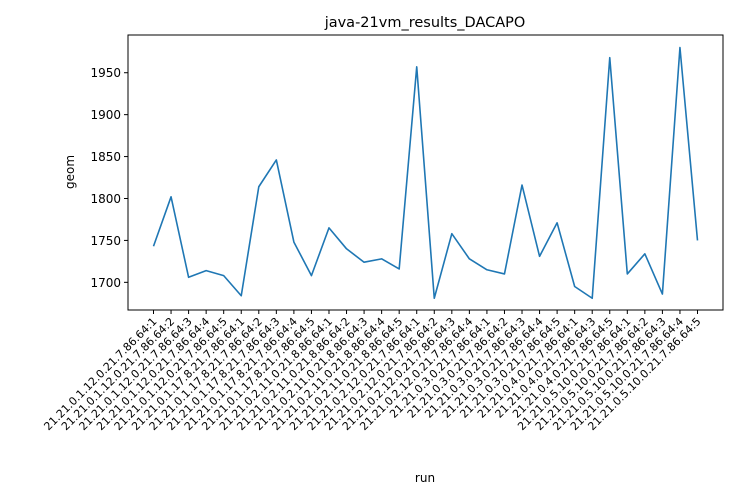 The image size is (740, 500). What do you see at coordinates (105, 283) in the screenshot?
I see `y-tick-label: 1700` at bounding box center [105, 283].